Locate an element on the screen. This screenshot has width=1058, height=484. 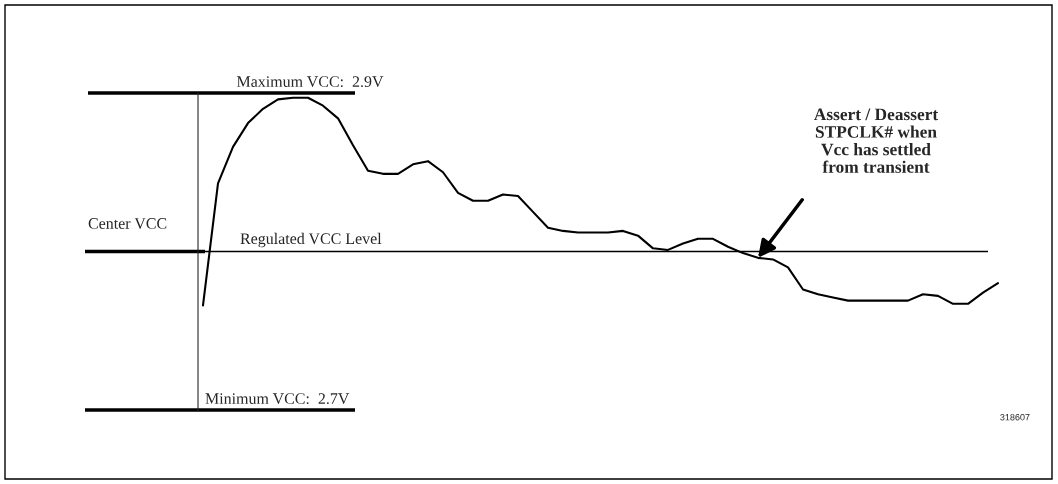
ref-line-label: Maximum VCC: 2.9V is located at coordinates (310, 82).